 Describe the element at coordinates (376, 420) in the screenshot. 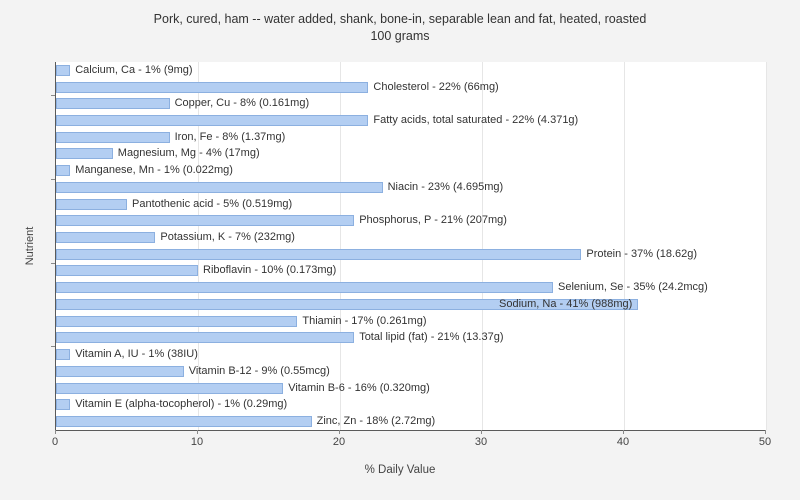

I see `bar-label: Zinc, Zn - 18% (2.72mg)` at that location.